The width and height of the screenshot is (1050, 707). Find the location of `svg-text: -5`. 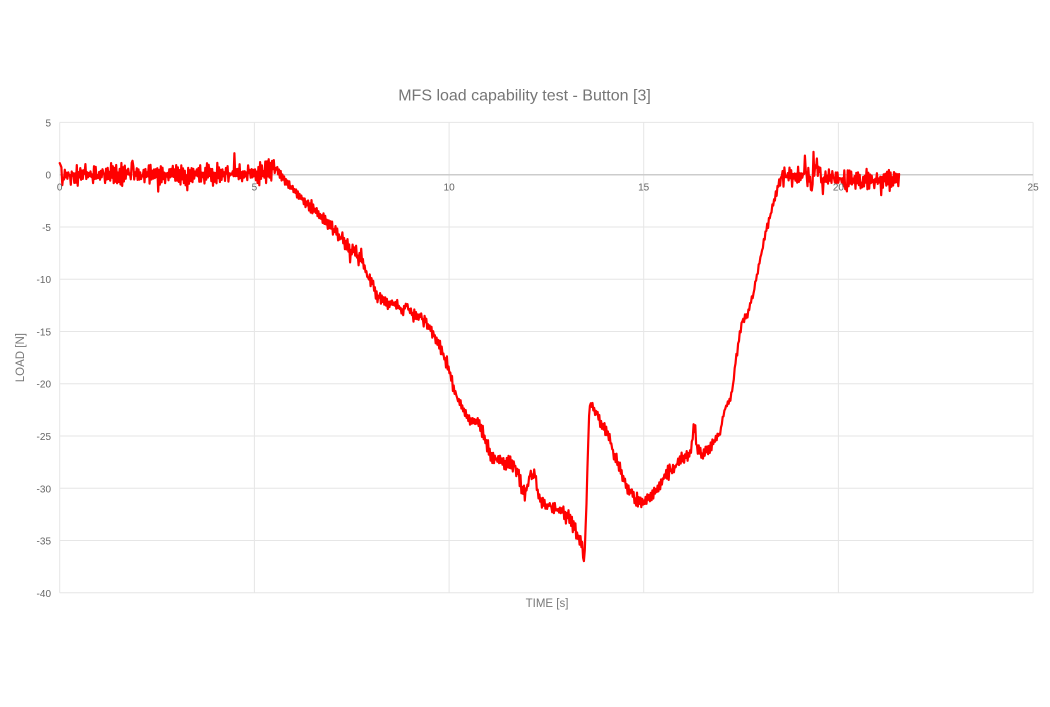

svg-text: -5 is located at coordinates (46, 228).